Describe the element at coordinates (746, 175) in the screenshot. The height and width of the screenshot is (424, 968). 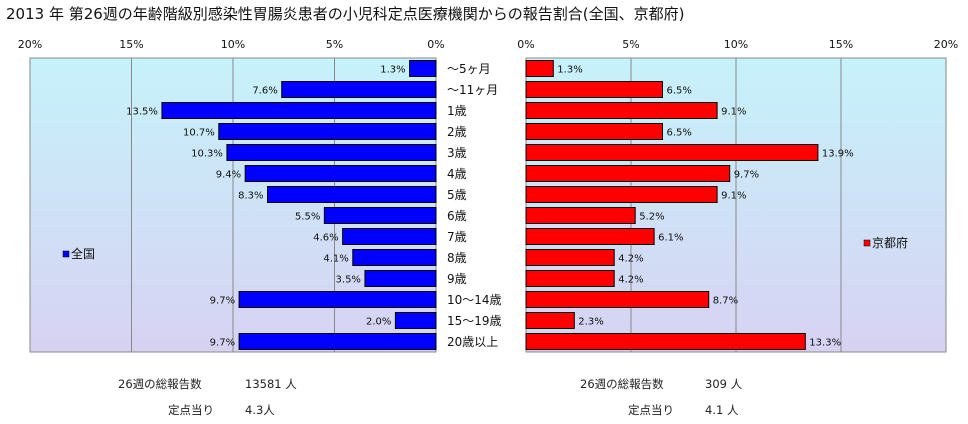
I see `kyoto-data-label: 9.7%` at that location.